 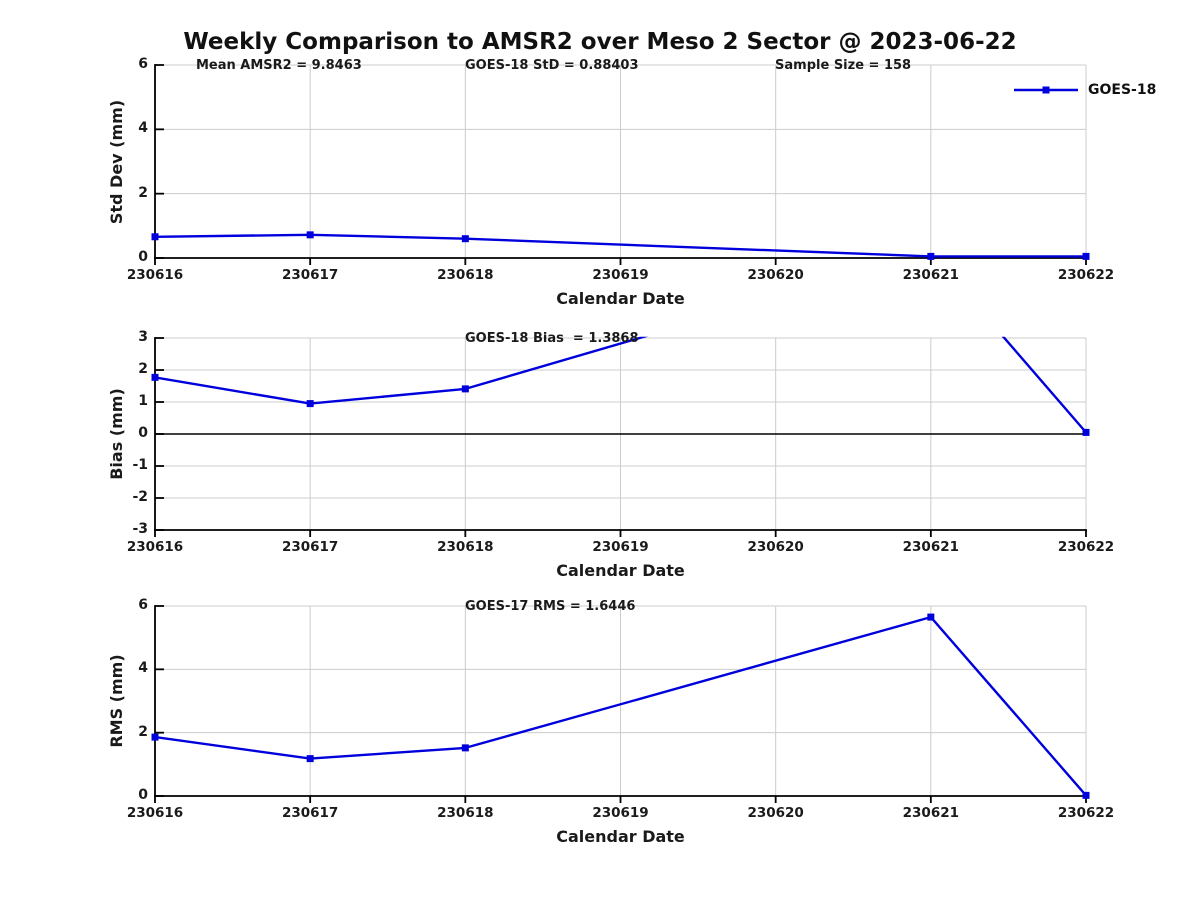 What do you see at coordinates (1122, 90) in the screenshot?
I see `legend-label: GOES-18` at bounding box center [1122, 90].